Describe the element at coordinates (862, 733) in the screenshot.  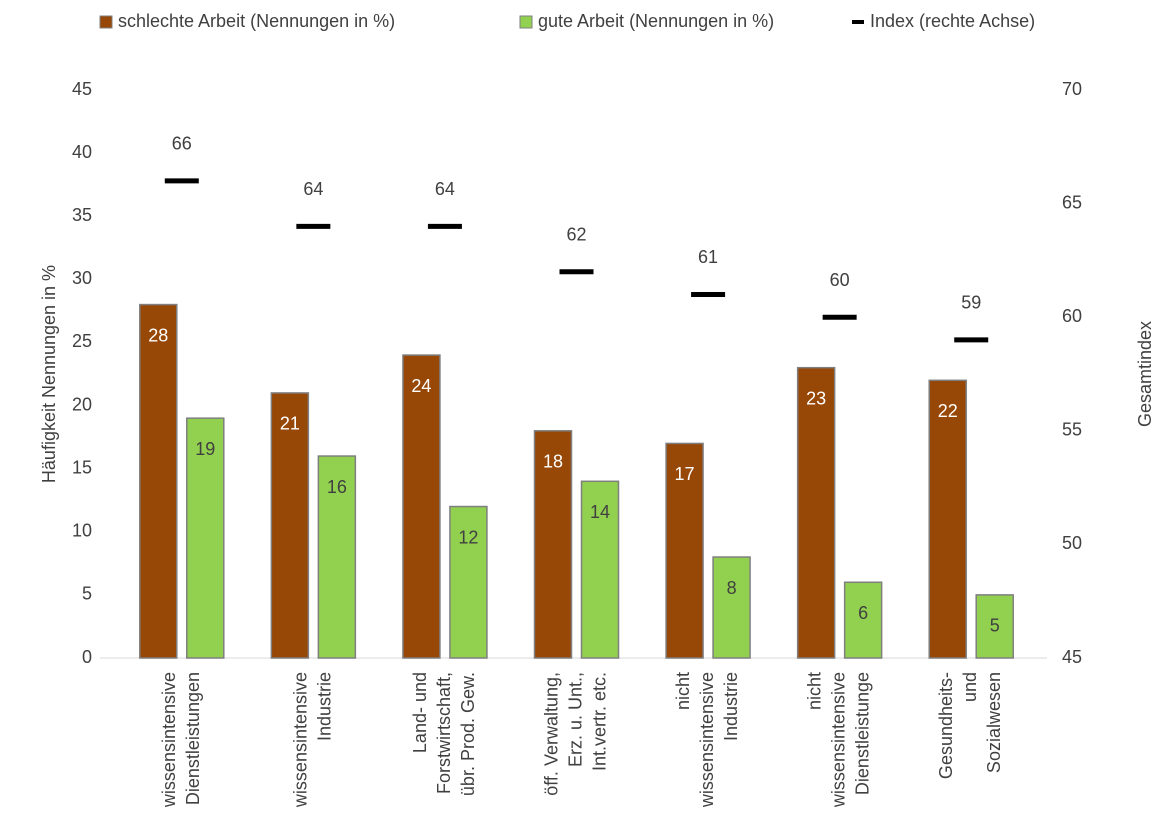
I see `x-tick-label-line: Dienstleistunge` at that location.